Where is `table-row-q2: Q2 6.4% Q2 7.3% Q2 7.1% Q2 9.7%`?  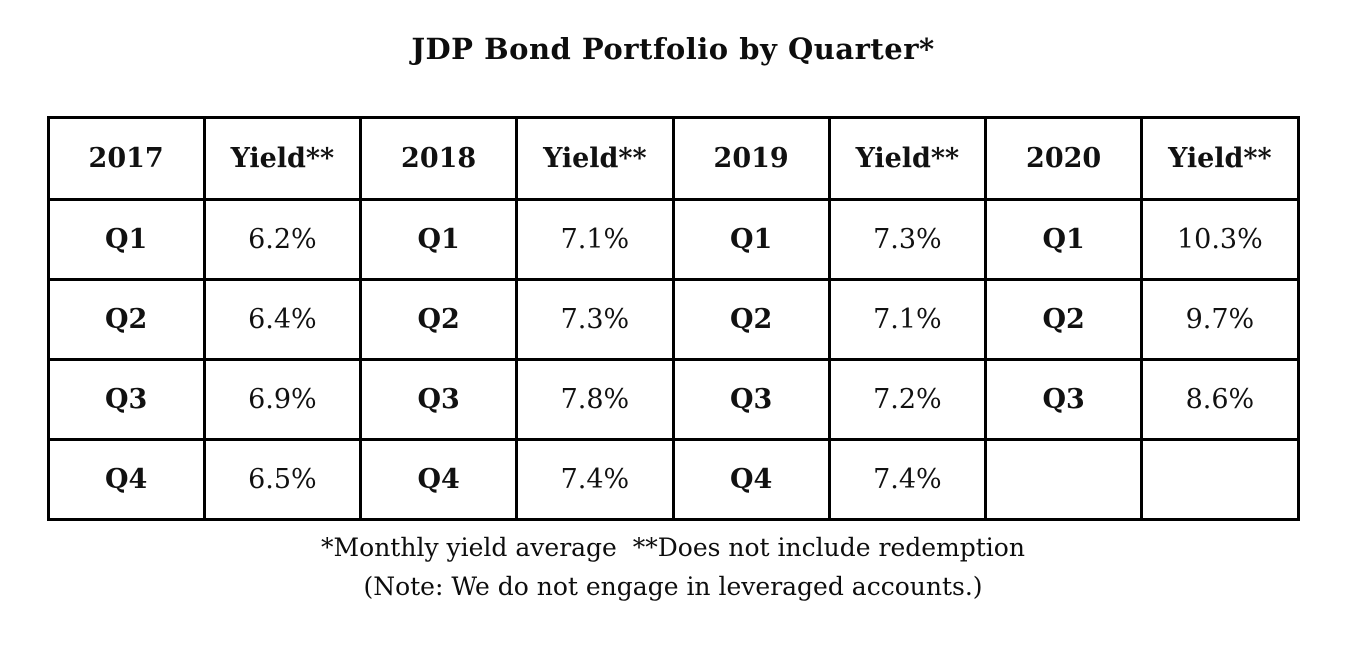
table-row-q2: Q2 6.4% Q2 7.3% Q2 7.1% Q2 9.7% is located at coordinates (673, 319).